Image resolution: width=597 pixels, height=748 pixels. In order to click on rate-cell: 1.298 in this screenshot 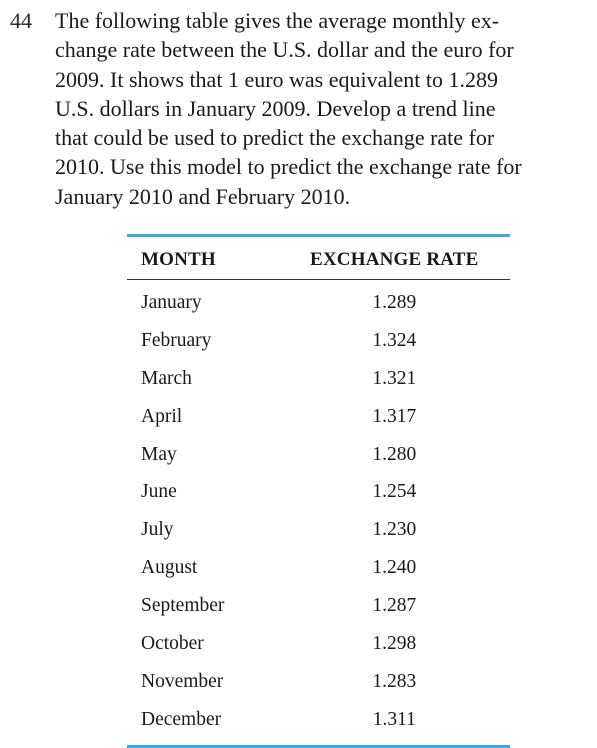, I will do `click(394, 643)`.